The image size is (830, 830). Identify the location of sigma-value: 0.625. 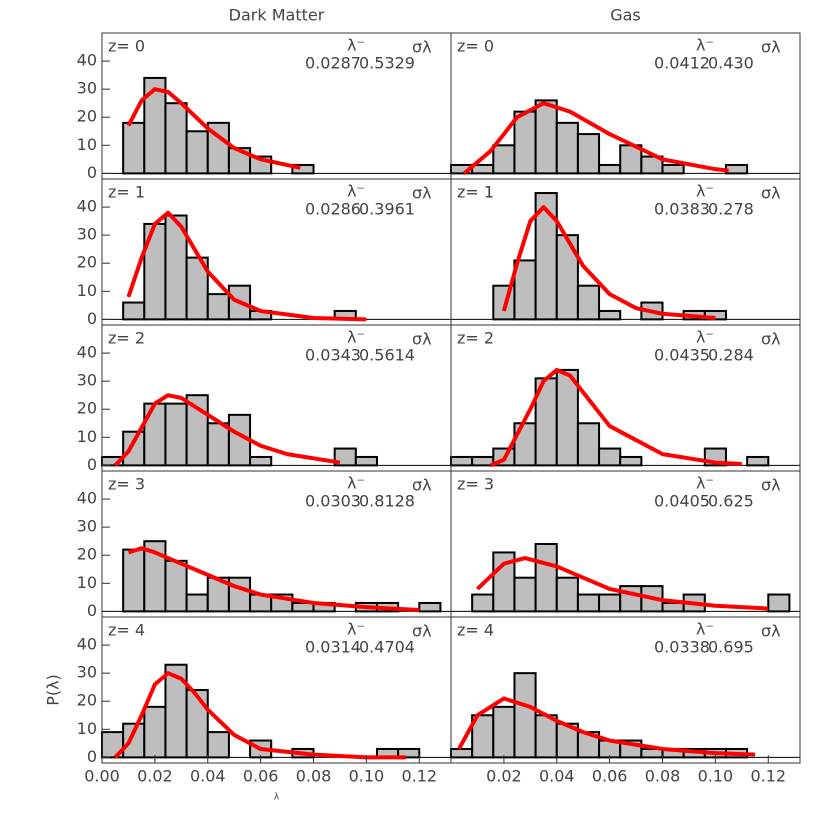
(731, 501).